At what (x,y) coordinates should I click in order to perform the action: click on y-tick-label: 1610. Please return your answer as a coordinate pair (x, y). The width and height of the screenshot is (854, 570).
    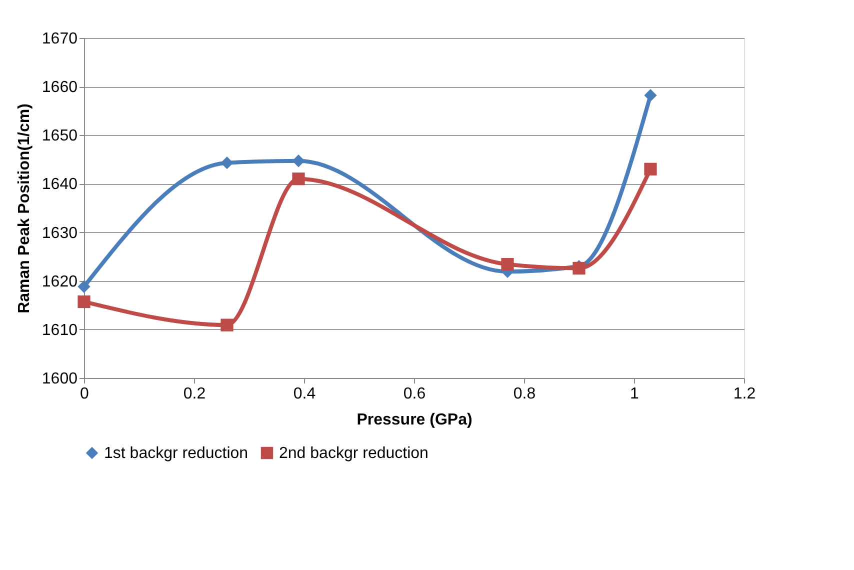
    Looking at the image, I should click on (60, 330).